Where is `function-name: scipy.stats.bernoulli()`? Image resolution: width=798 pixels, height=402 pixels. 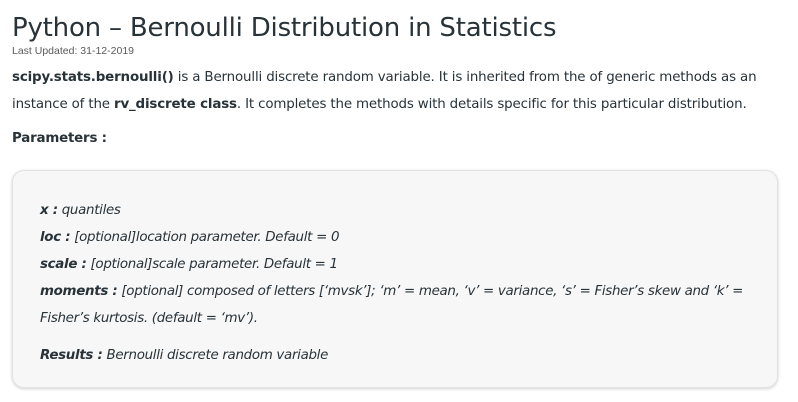
function-name: scipy.stats.bernoulli() is located at coordinates (93, 77).